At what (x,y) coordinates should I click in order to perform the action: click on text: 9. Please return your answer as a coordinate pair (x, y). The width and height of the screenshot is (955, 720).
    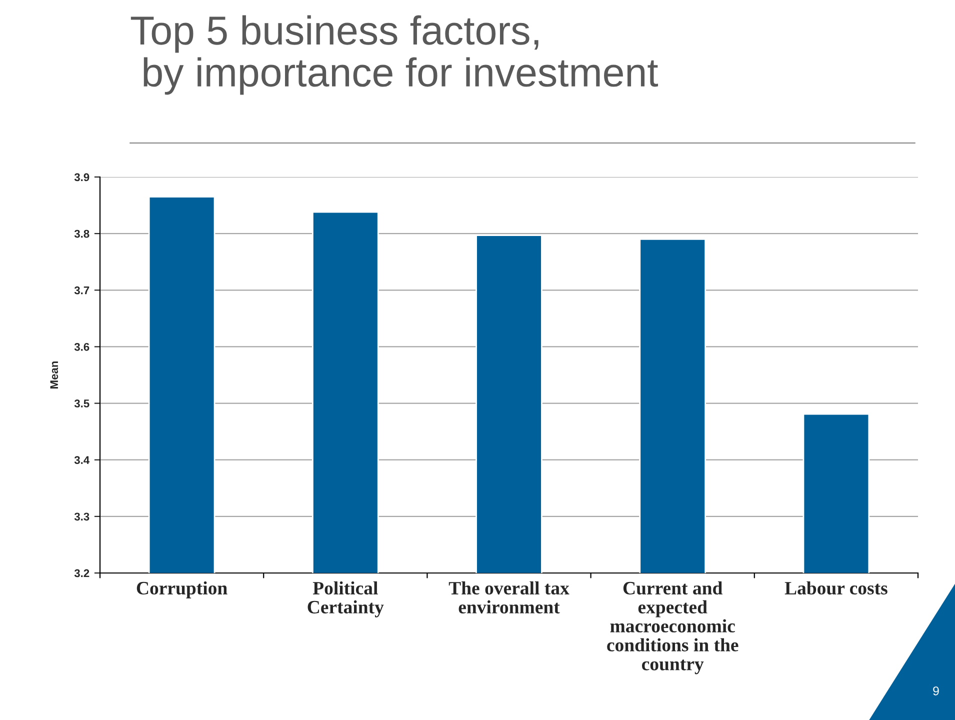
    Looking at the image, I should click on (936, 691).